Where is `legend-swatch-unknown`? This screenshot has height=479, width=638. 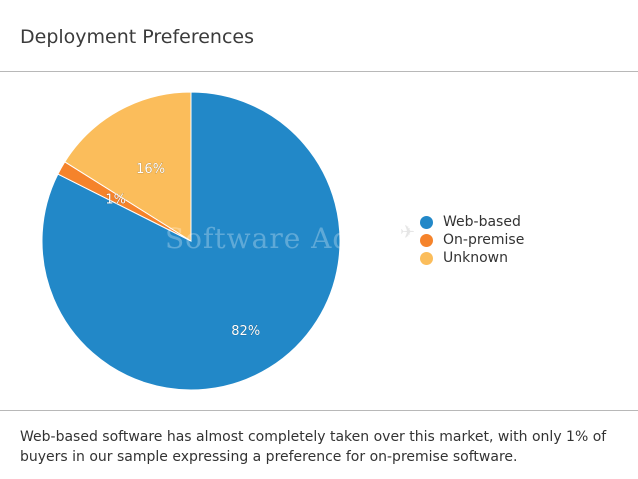
legend-swatch-unknown is located at coordinates (426, 258).